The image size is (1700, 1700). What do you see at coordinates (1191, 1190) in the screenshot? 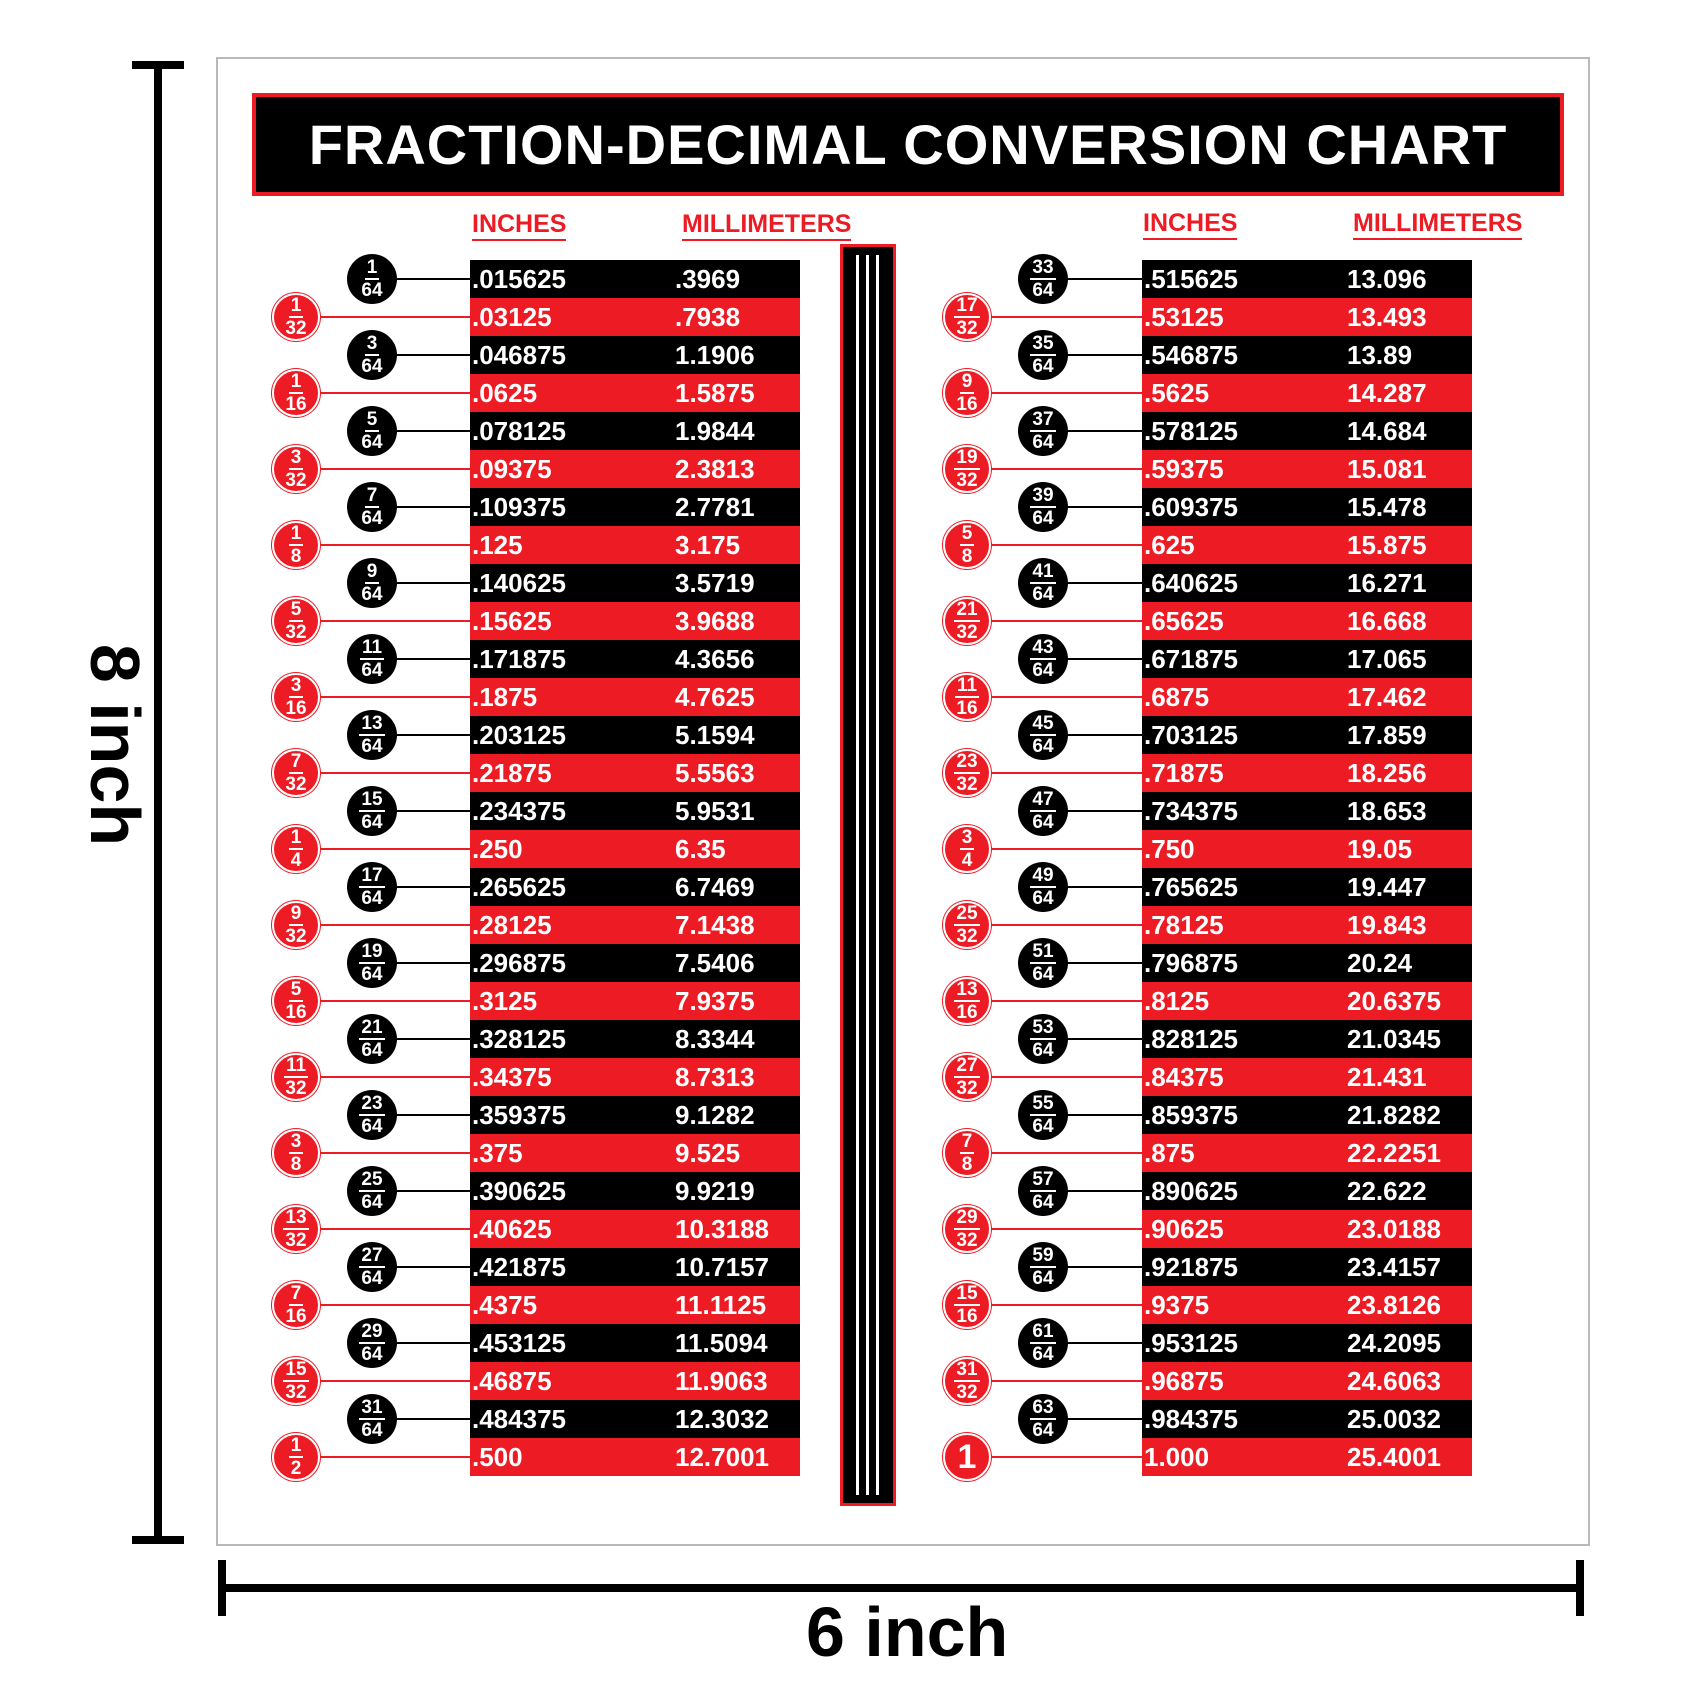
I see `inches-value: .890625` at bounding box center [1191, 1190].